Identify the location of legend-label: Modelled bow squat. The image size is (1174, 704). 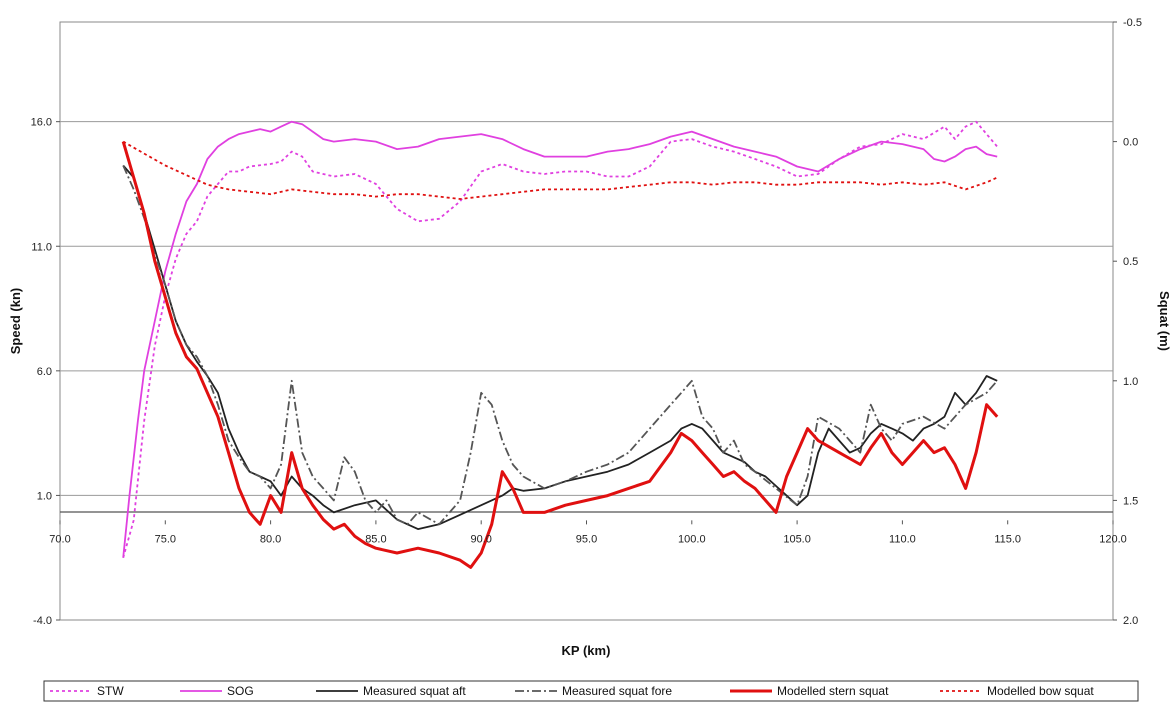
(1040, 691).